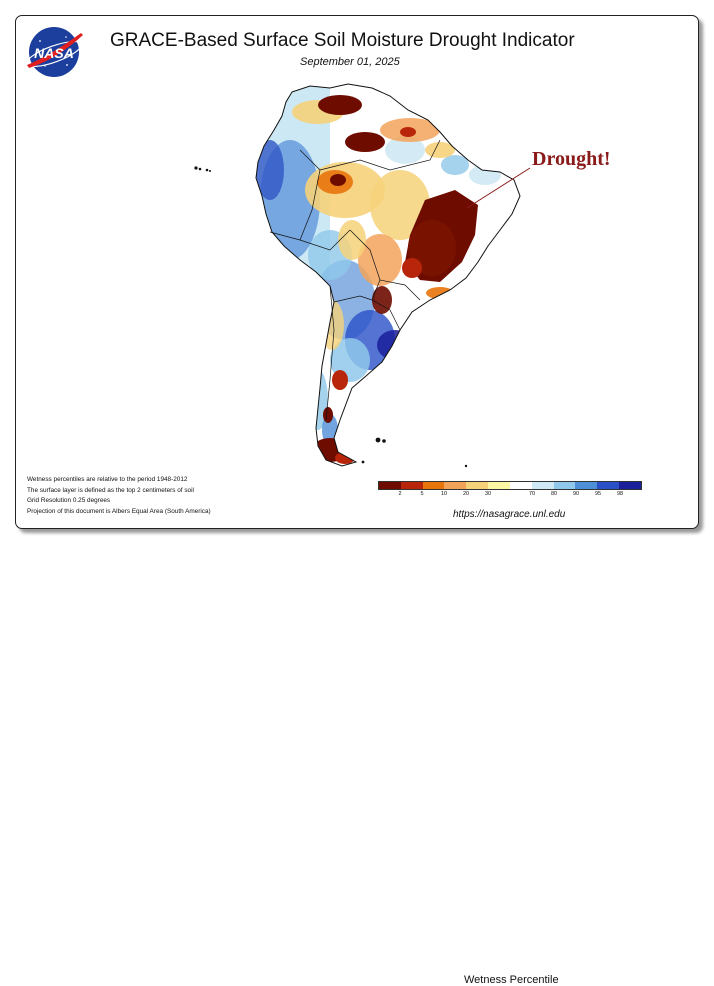  I want to click on legend-tick: 95, so click(598, 494).